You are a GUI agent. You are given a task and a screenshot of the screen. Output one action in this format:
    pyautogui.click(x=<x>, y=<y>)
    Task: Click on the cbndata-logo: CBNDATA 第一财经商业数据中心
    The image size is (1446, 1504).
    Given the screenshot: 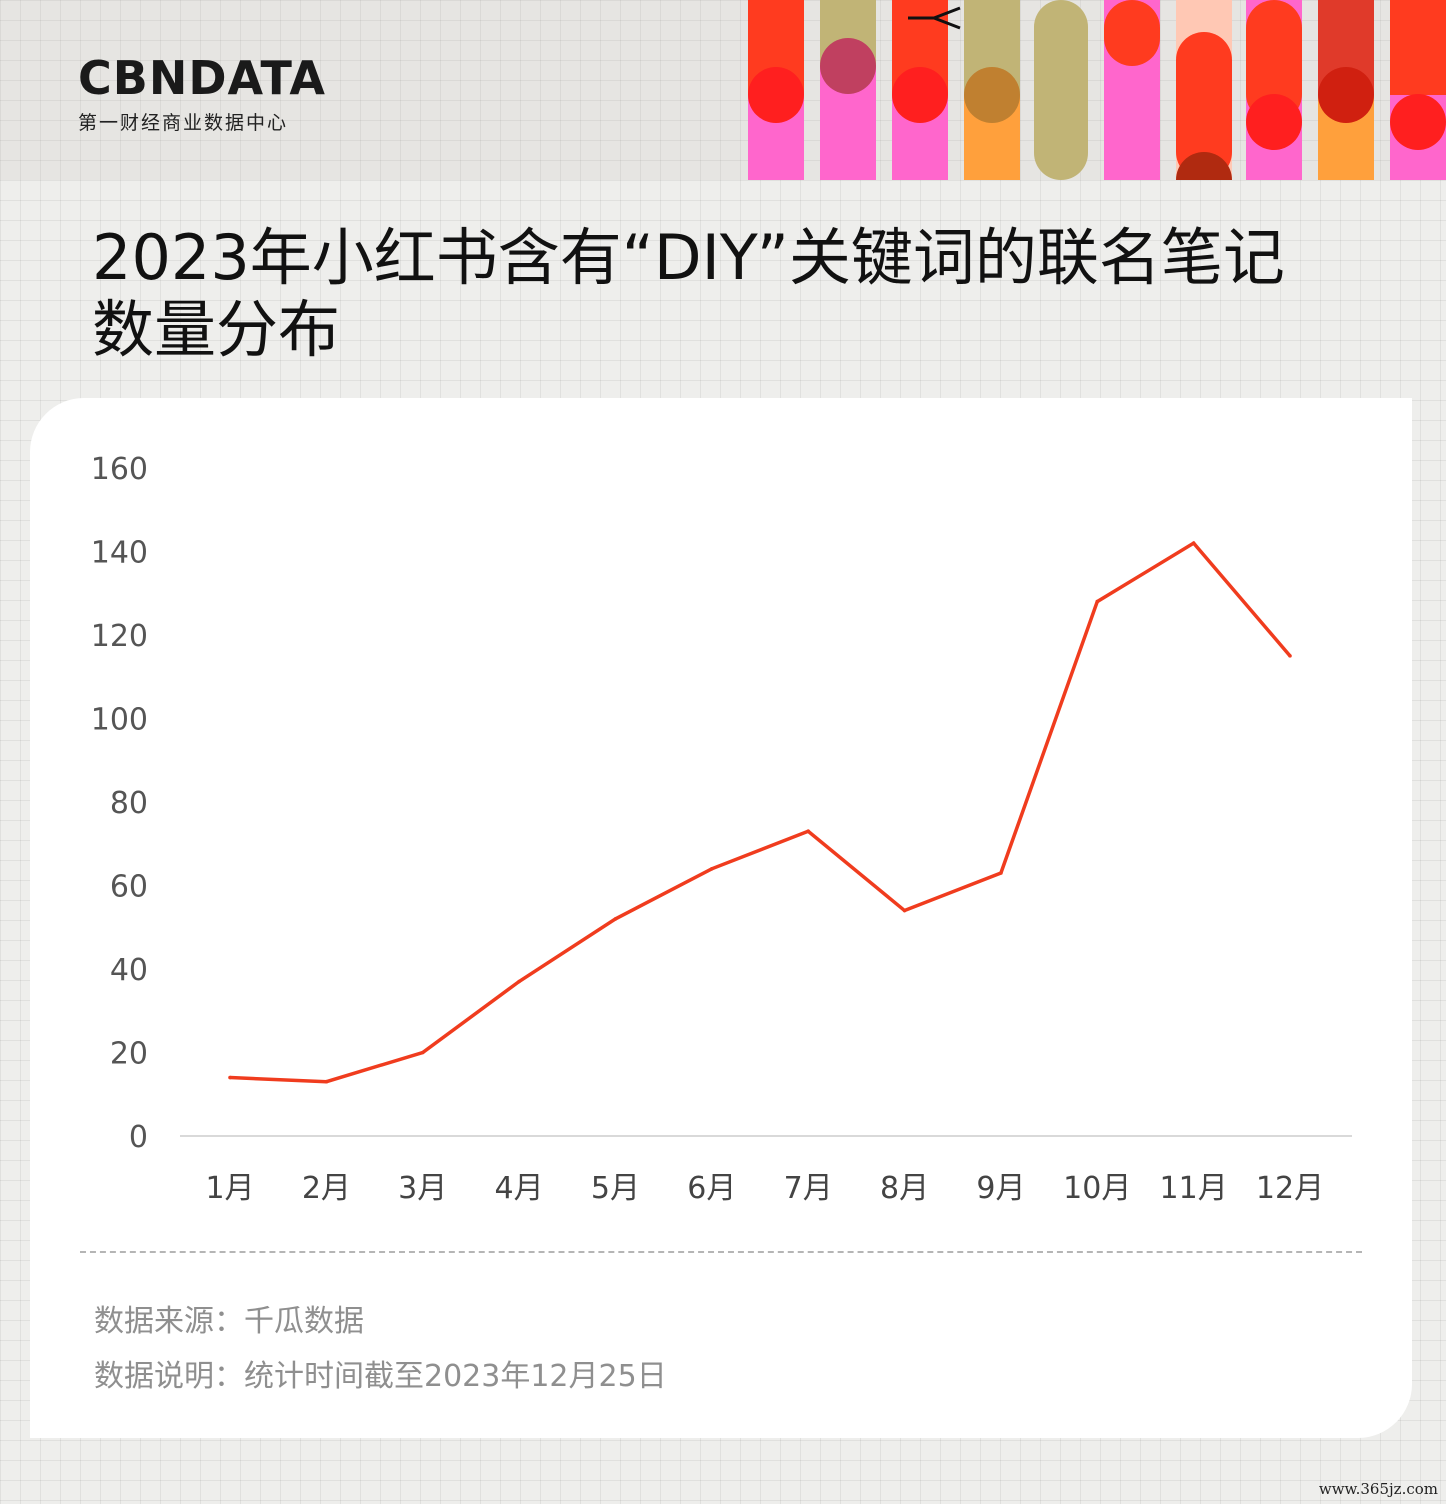 What is the action you would take?
    pyautogui.click(x=209, y=93)
    